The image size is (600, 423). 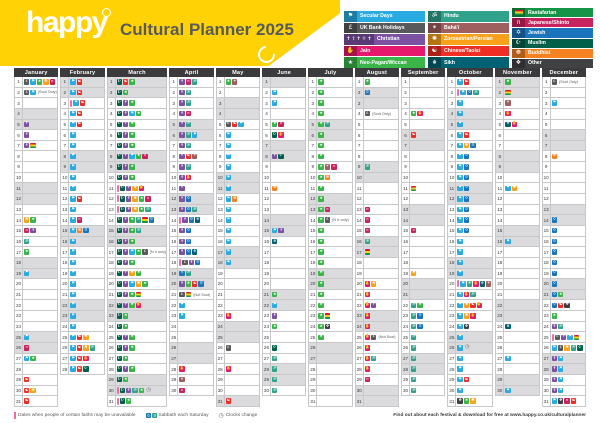 What do you see at coordinates (406, 306) in the screenshot?
I see `day-number: 22` at bounding box center [406, 306].